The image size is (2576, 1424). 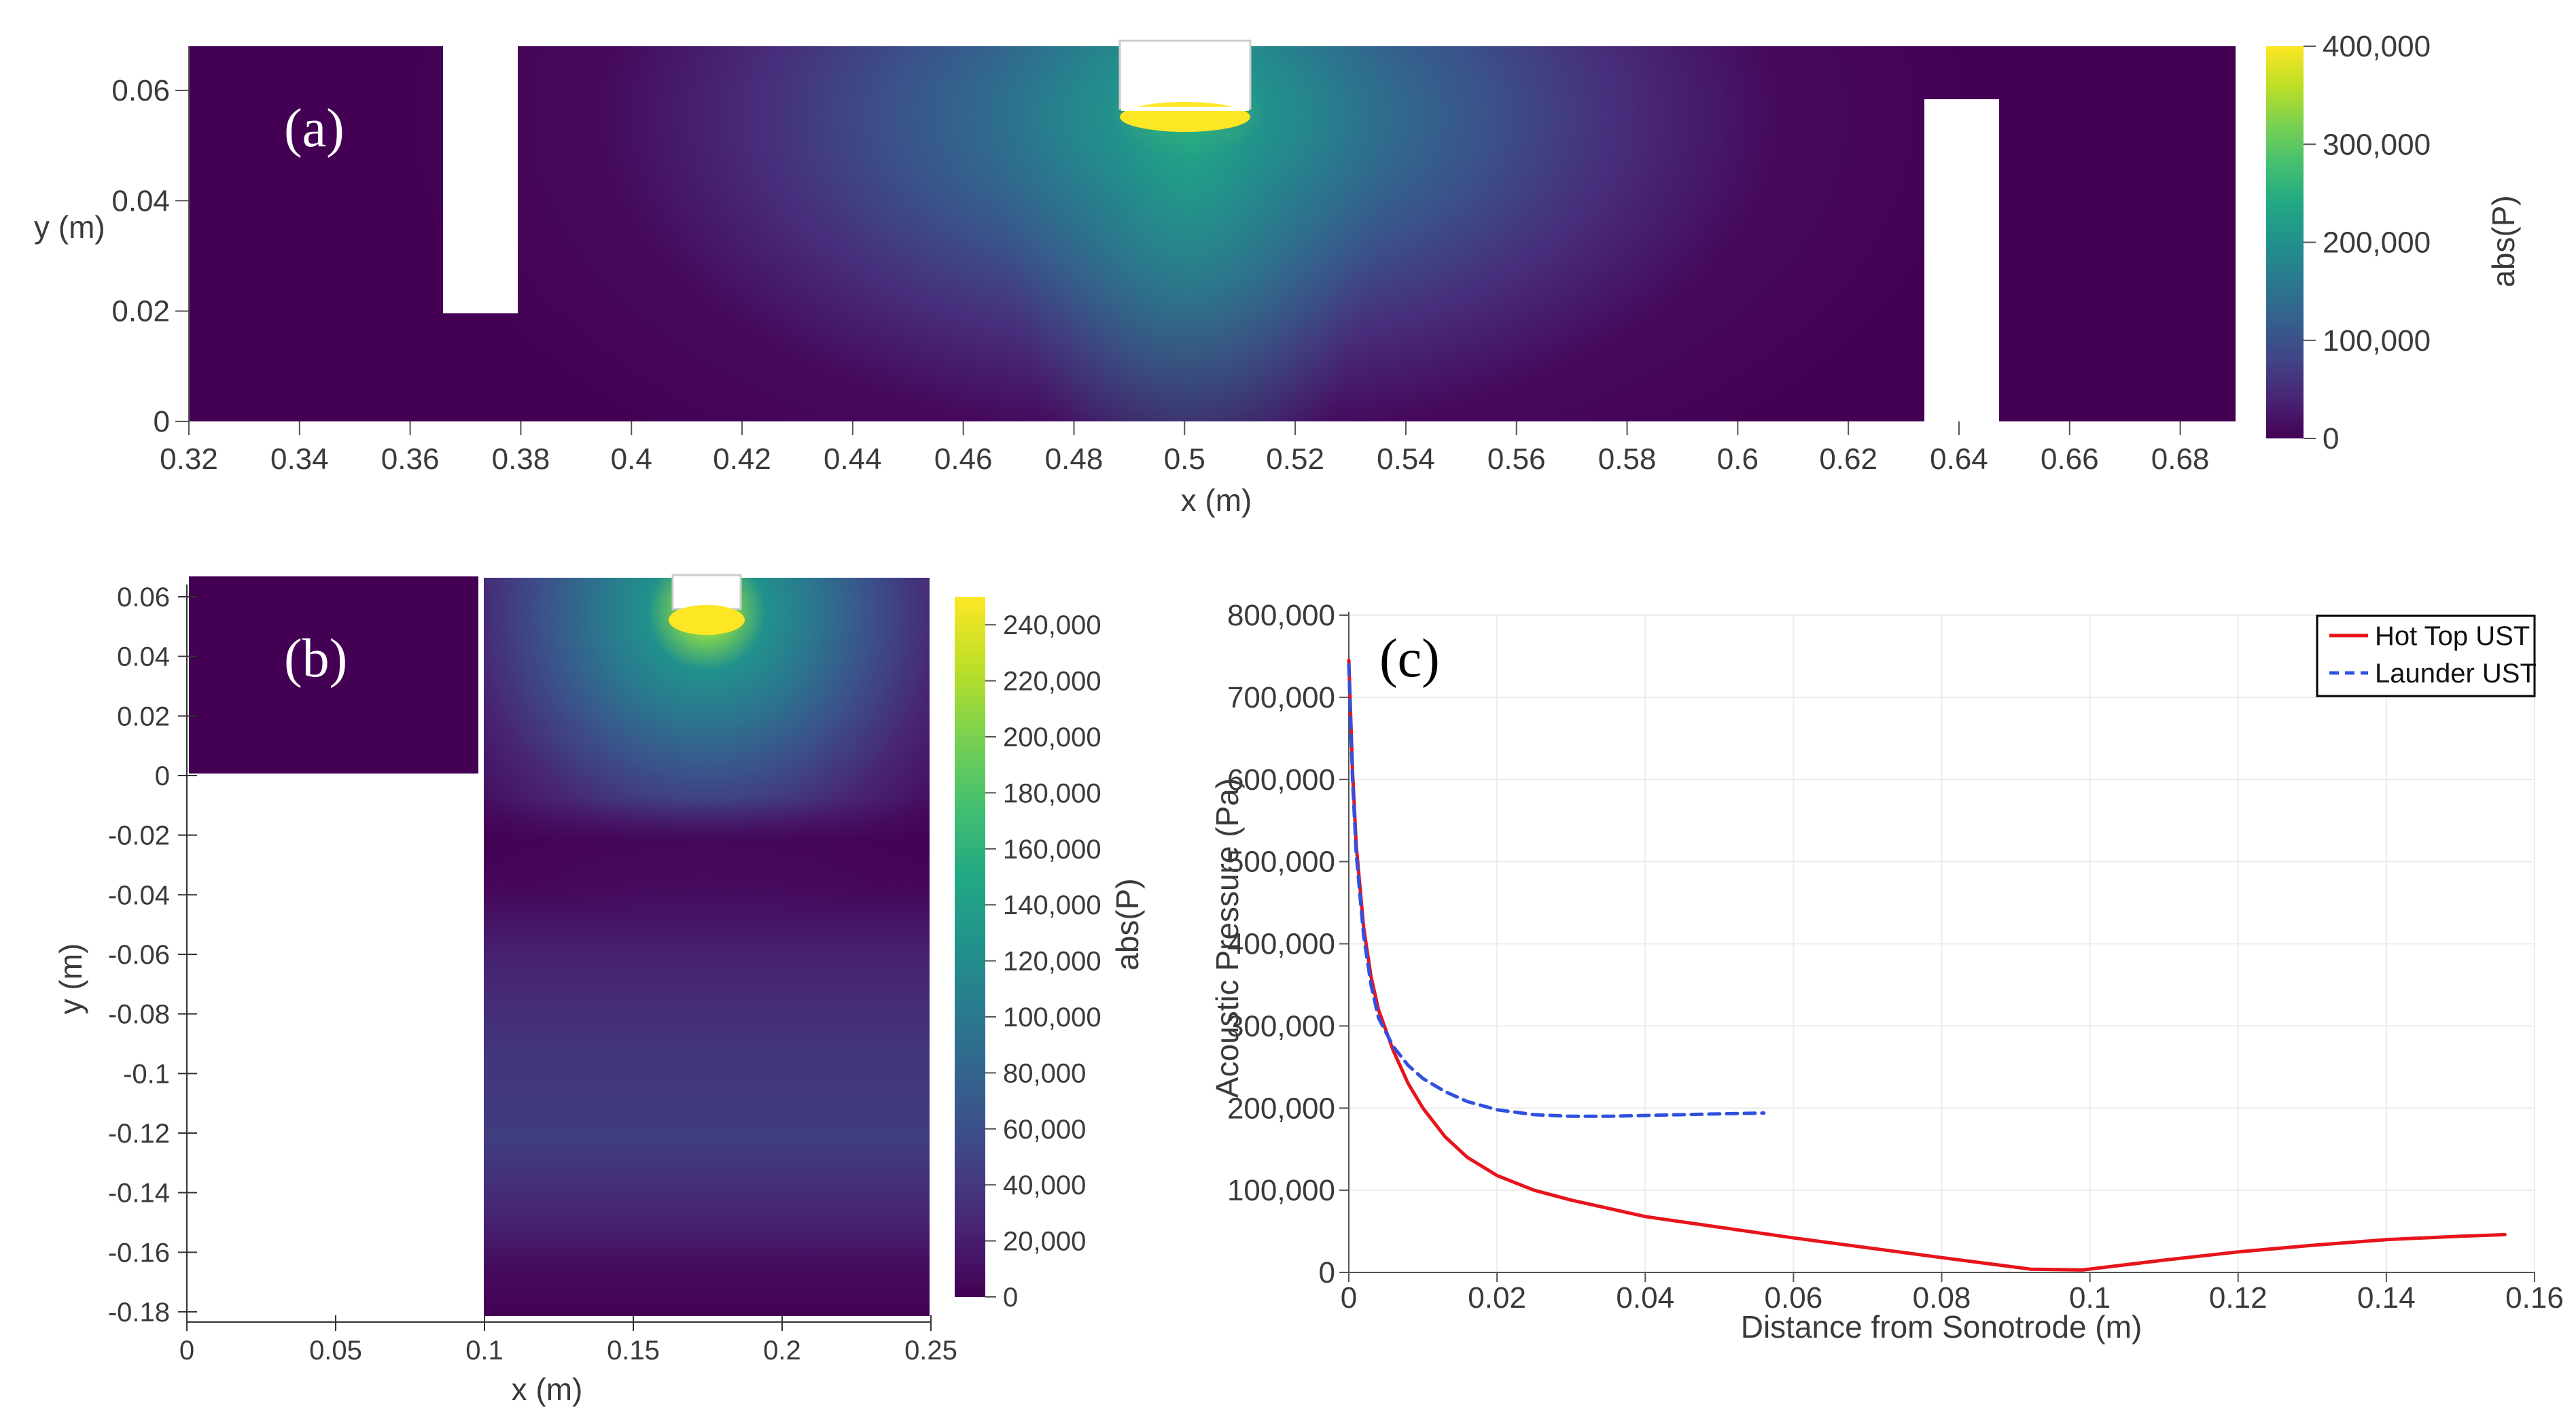 What do you see at coordinates (143, 657) in the screenshot?
I see `panel-b-ytick-label: 0.04` at bounding box center [143, 657].